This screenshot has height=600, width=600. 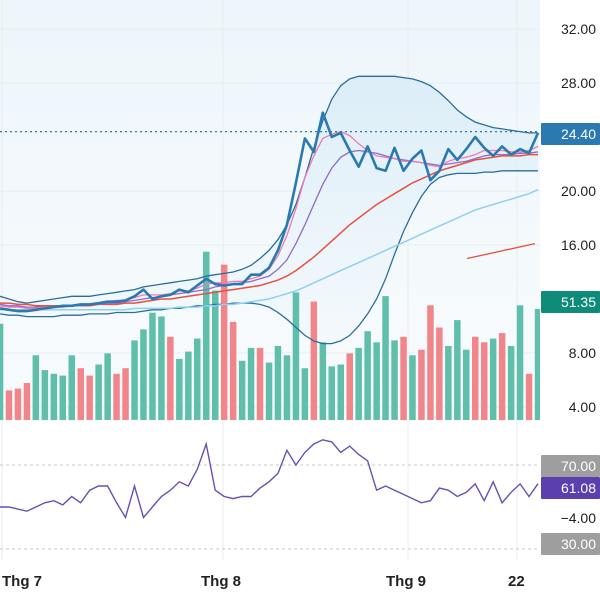 What do you see at coordinates (578, 466) in the screenshot?
I see `svg-text: 70.00` at bounding box center [578, 466].